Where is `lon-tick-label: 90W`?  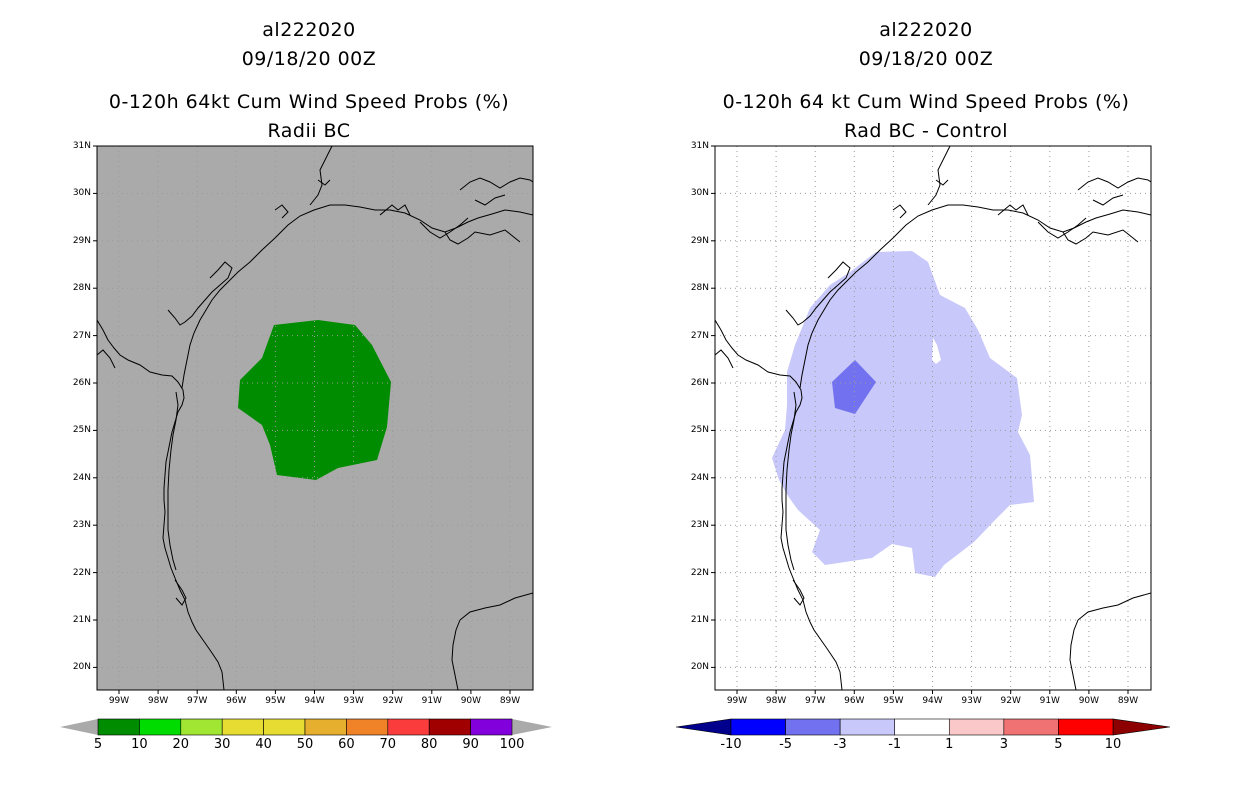 lon-tick-label: 90W is located at coordinates (1089, 701).